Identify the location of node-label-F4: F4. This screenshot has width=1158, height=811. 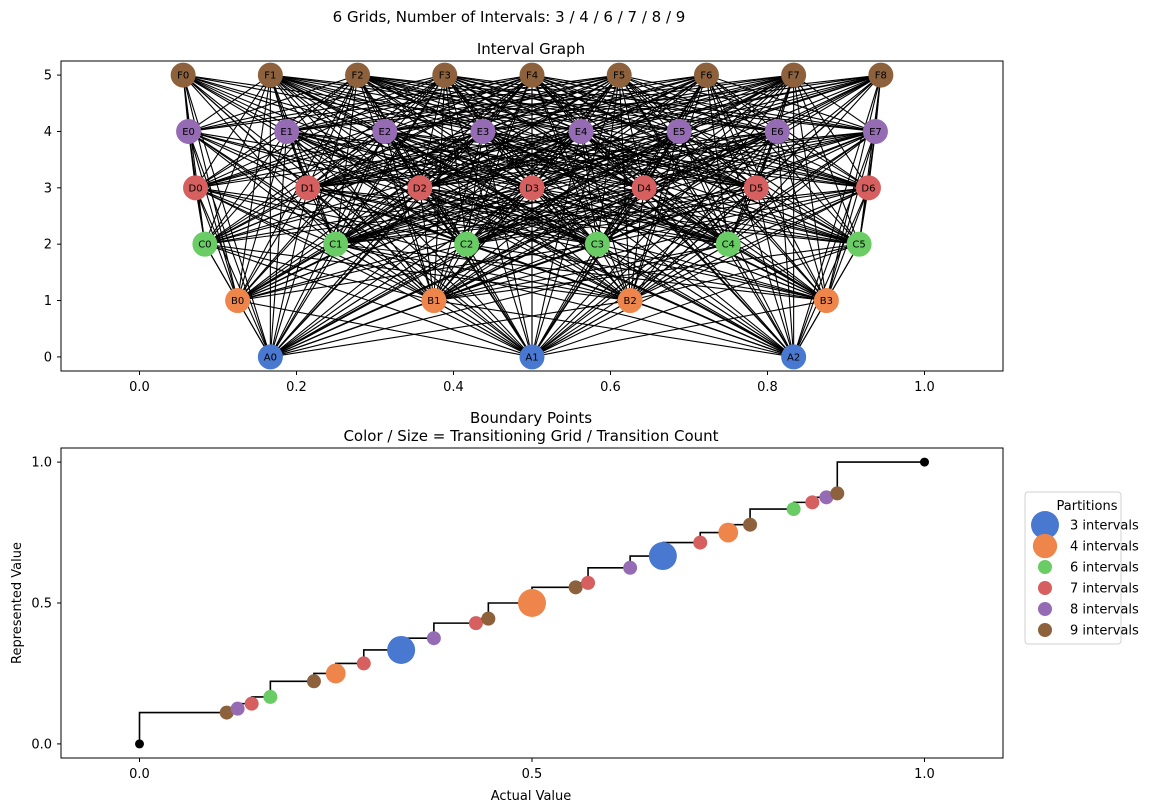
(532, 76).